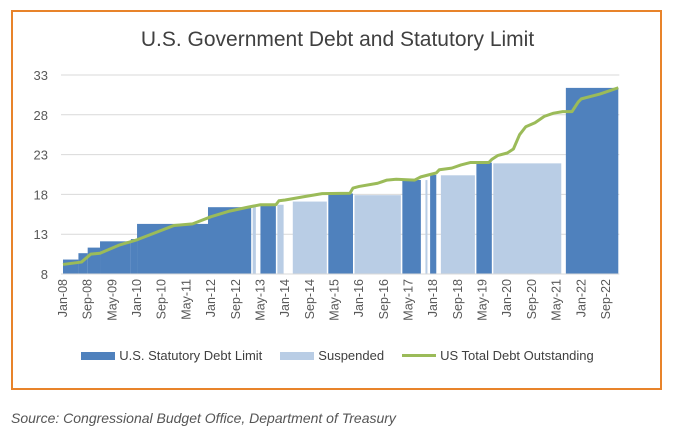 Image resolution: width=675 pixels, height=442 pixels. Describe the element at coordinates (483, 300) in the screenshot. I see `x-tick-label: May-19` at that location.